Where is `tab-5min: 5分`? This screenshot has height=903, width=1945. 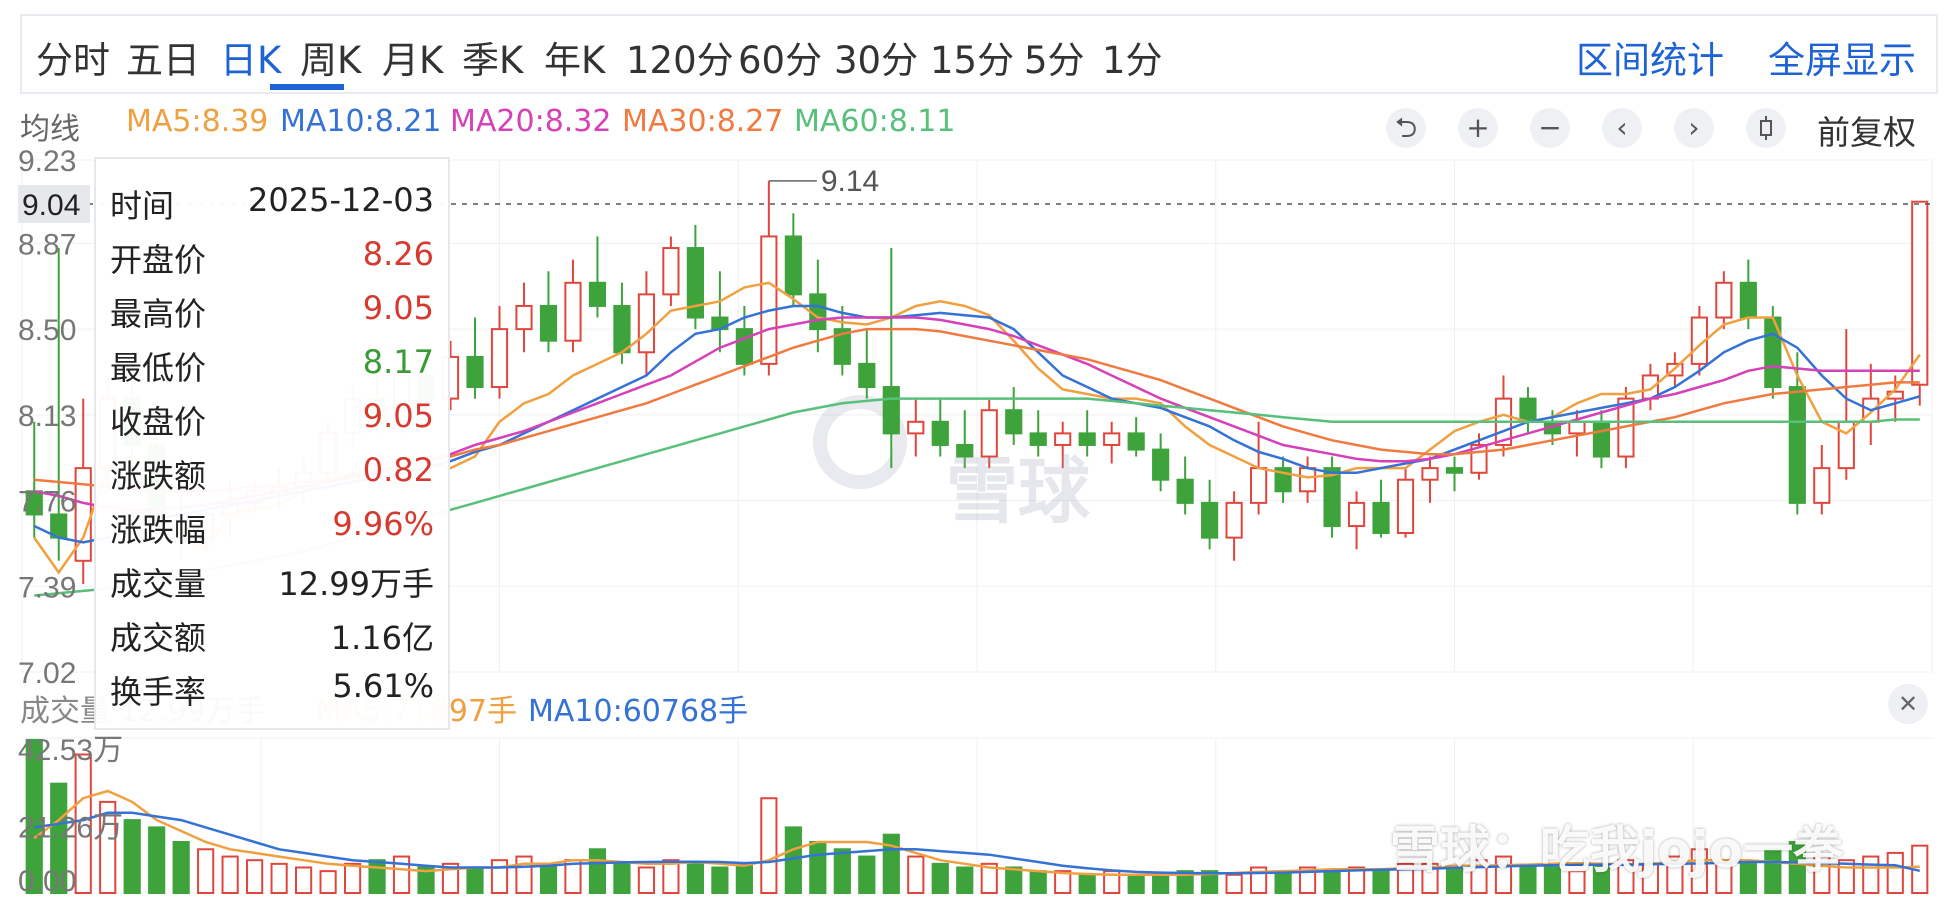
tab-5min: 5分 is located at coordinates (1054, 60).